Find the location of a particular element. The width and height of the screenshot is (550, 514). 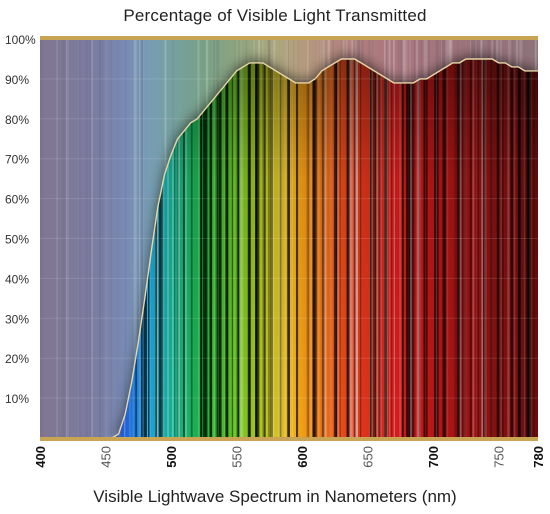

x-tick-label: 650 is located at coordinates (368, 457).